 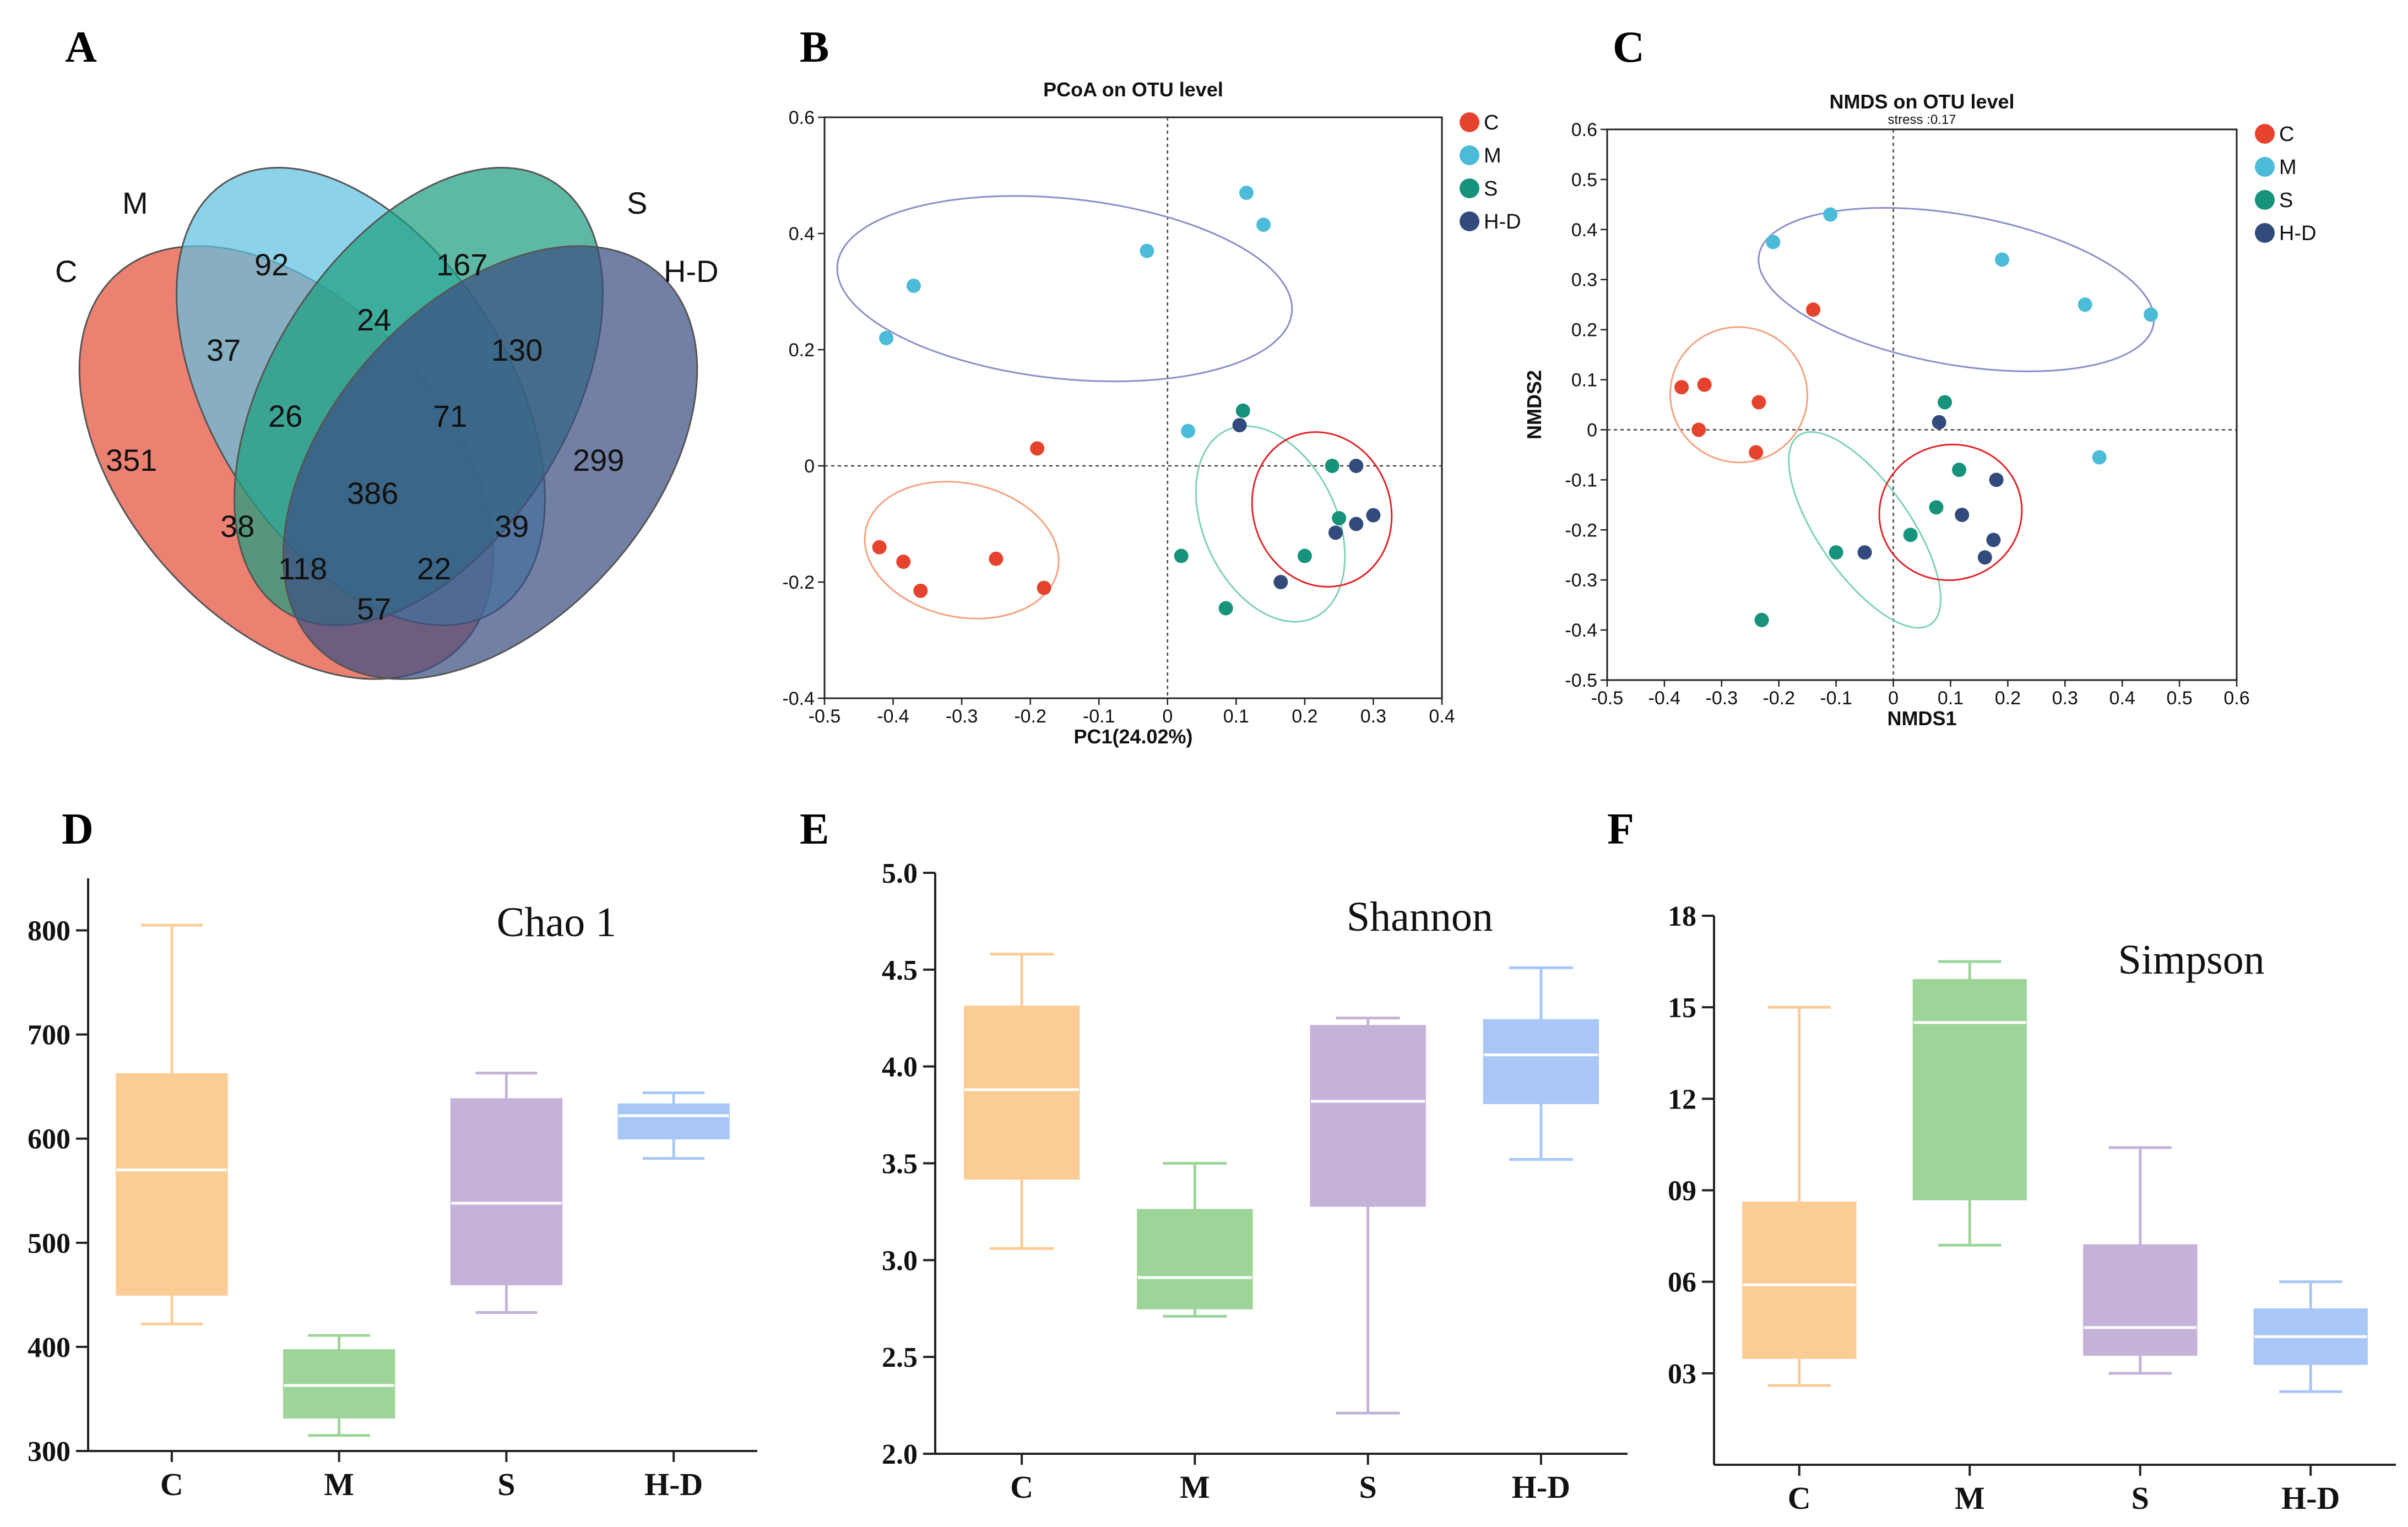 What do you see at coordinates (1682, 1191) in the screenshot?
I see `y-tick-label: 09` at bounding box center [1682, 1191].